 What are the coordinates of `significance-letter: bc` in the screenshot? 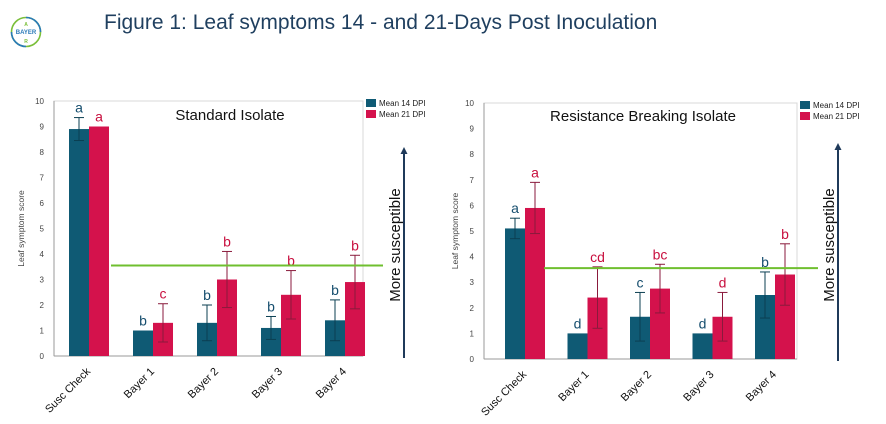 It's located at (660, 254).